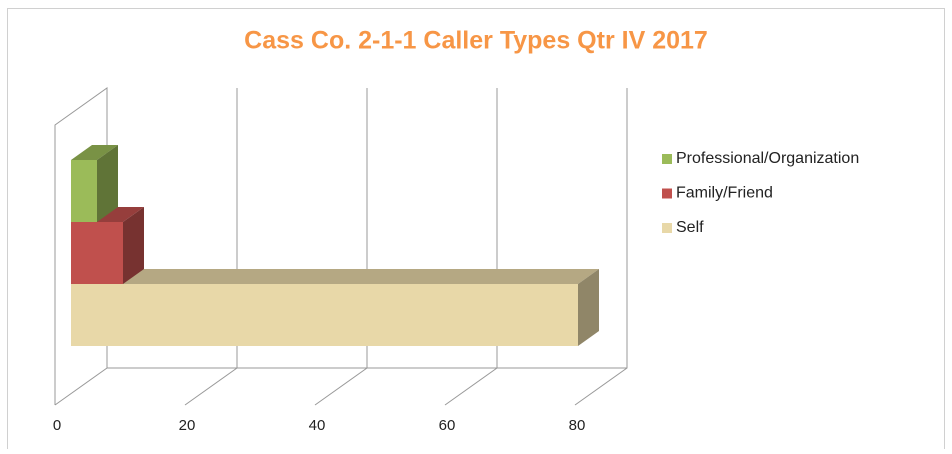 The height and width of the screenshot is (454, 952). Describe the element at coordinates (577, 425) in the screenshot. I see `x-tick-label: 80` at that location.